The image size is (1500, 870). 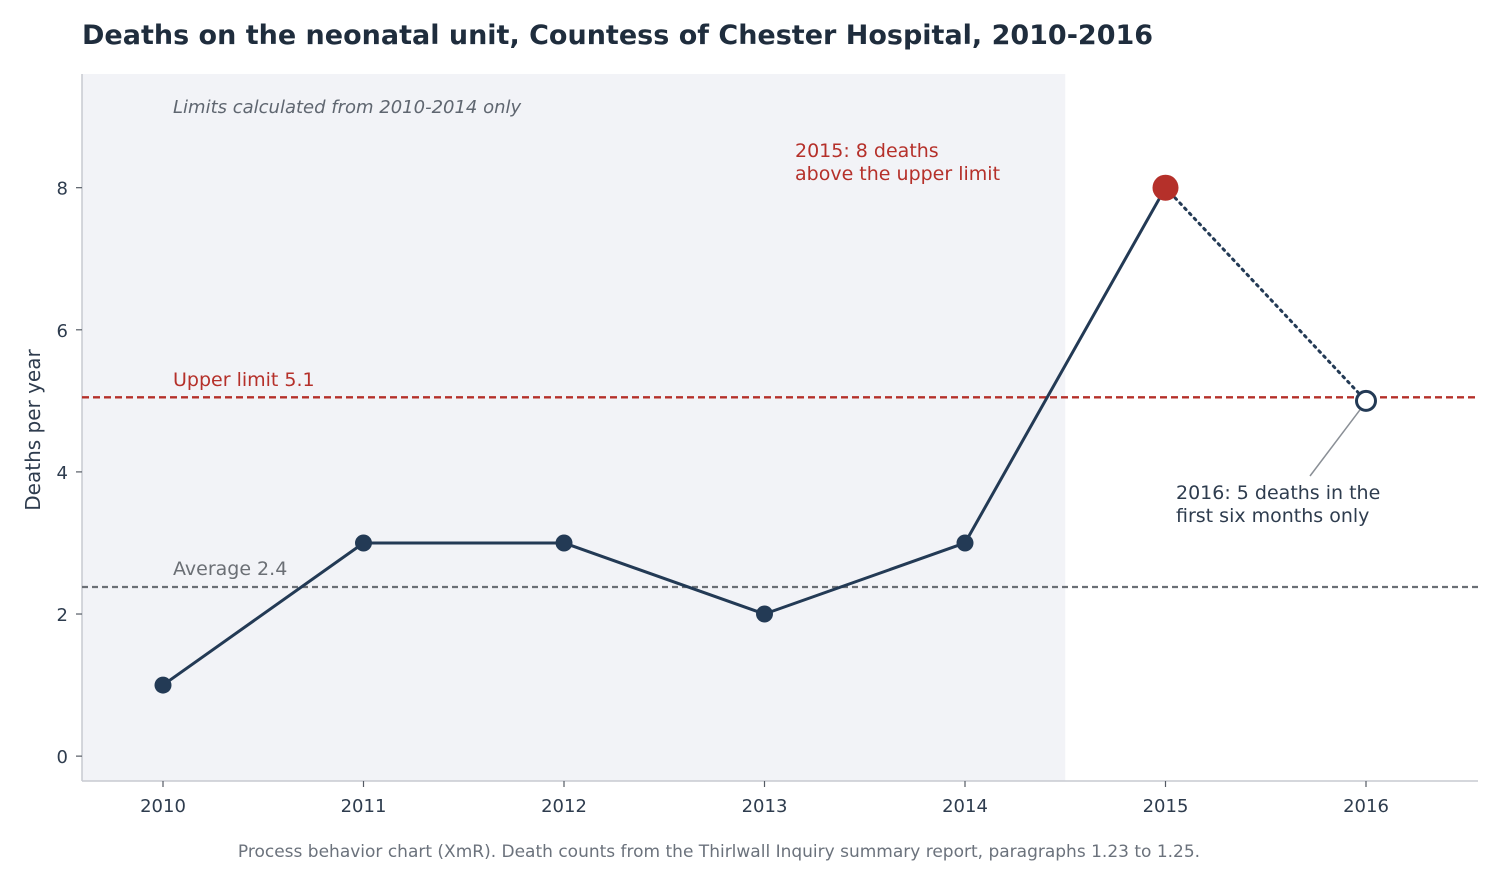 What do you see at coordinates (965, 806) in the screenshot?
I see `x-tick-label: 2014` at bounding box center [965, 806].